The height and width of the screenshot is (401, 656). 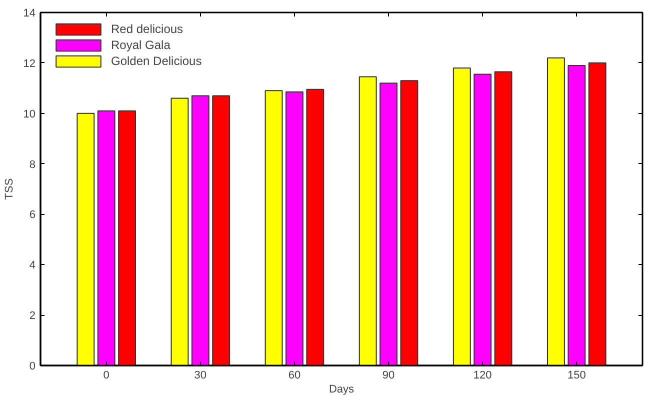 I want to click on legend-label: Royal Gala, so click(x=140, y=45).